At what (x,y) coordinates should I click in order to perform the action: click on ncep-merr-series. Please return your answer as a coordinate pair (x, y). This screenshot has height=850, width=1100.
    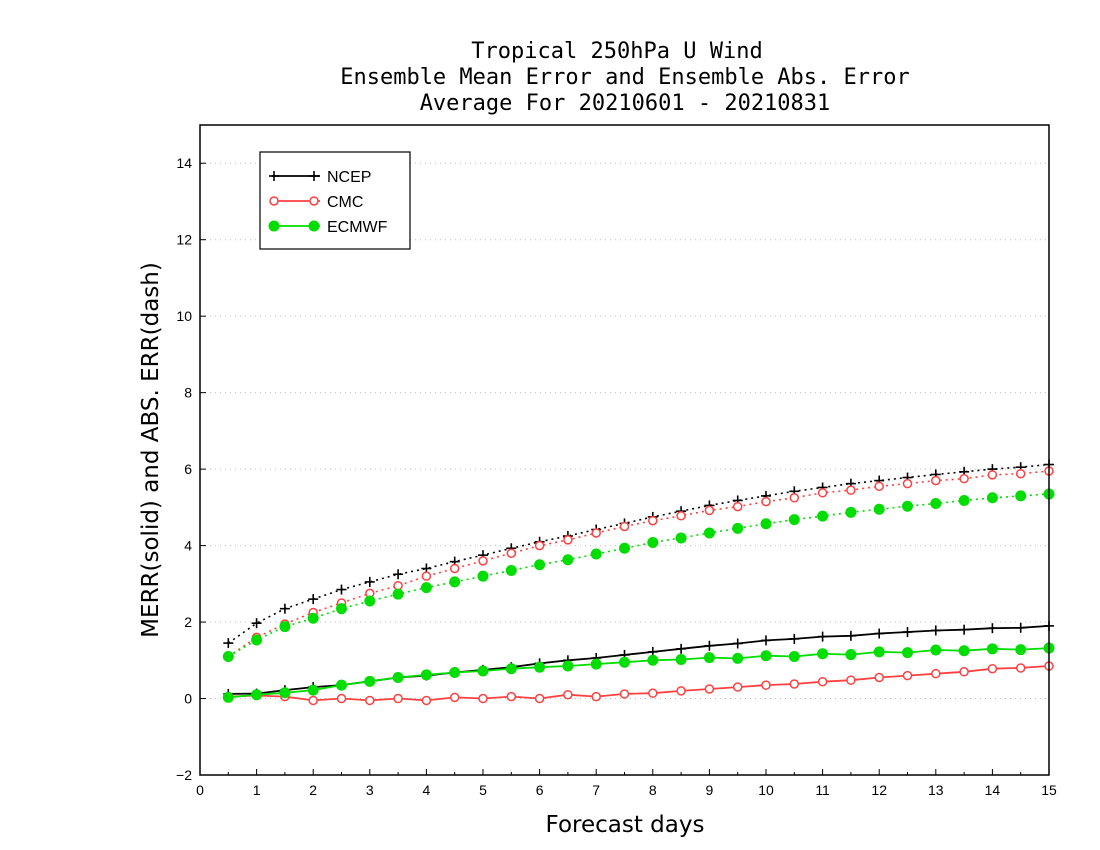
    Looking at the image, I should click on (638, 659).